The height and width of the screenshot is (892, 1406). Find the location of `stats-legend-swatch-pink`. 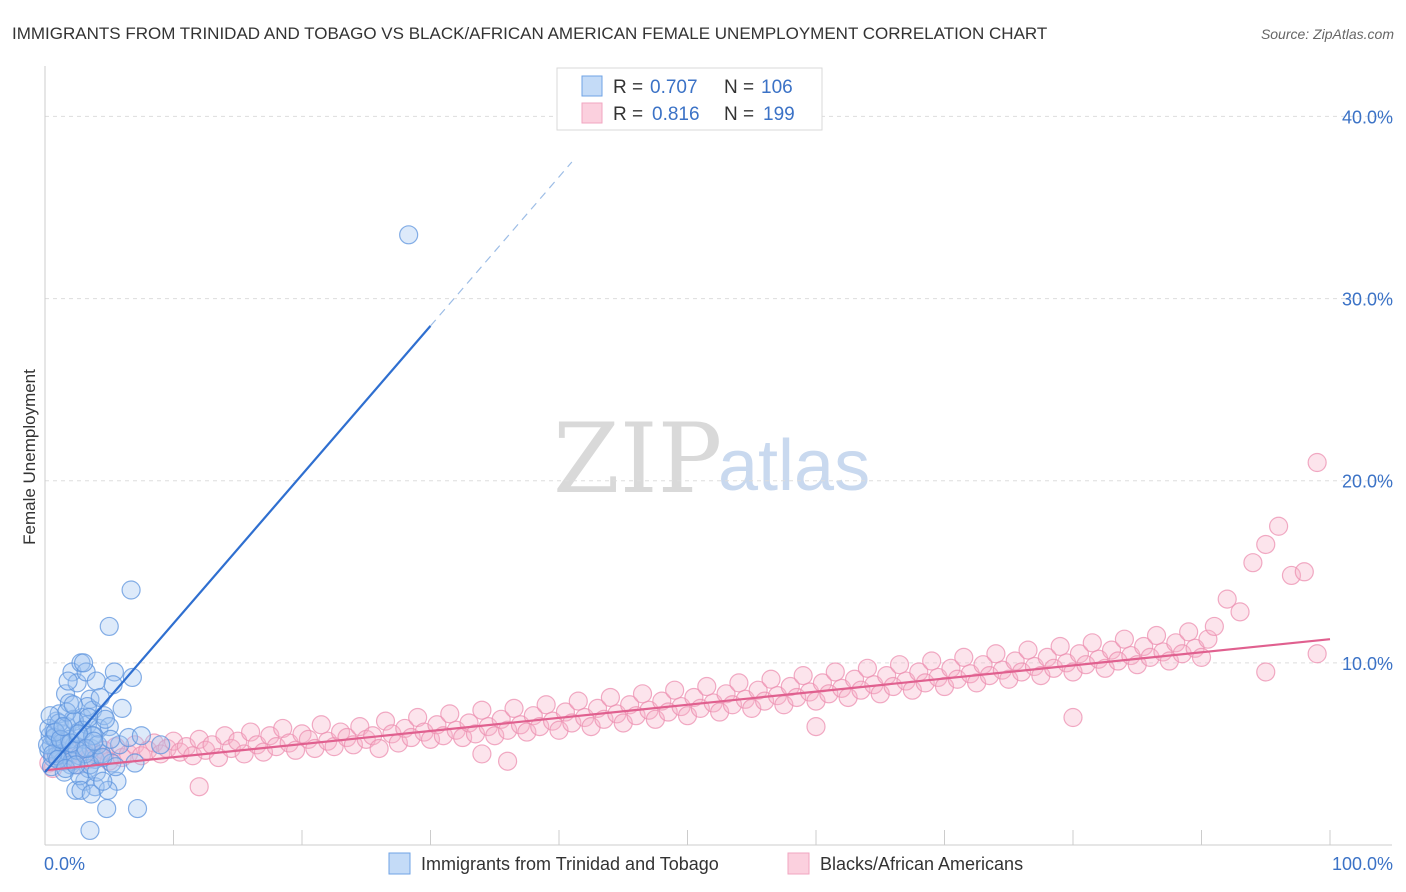

stats-legend-swatch-pink is located at coordinates (592, 113).